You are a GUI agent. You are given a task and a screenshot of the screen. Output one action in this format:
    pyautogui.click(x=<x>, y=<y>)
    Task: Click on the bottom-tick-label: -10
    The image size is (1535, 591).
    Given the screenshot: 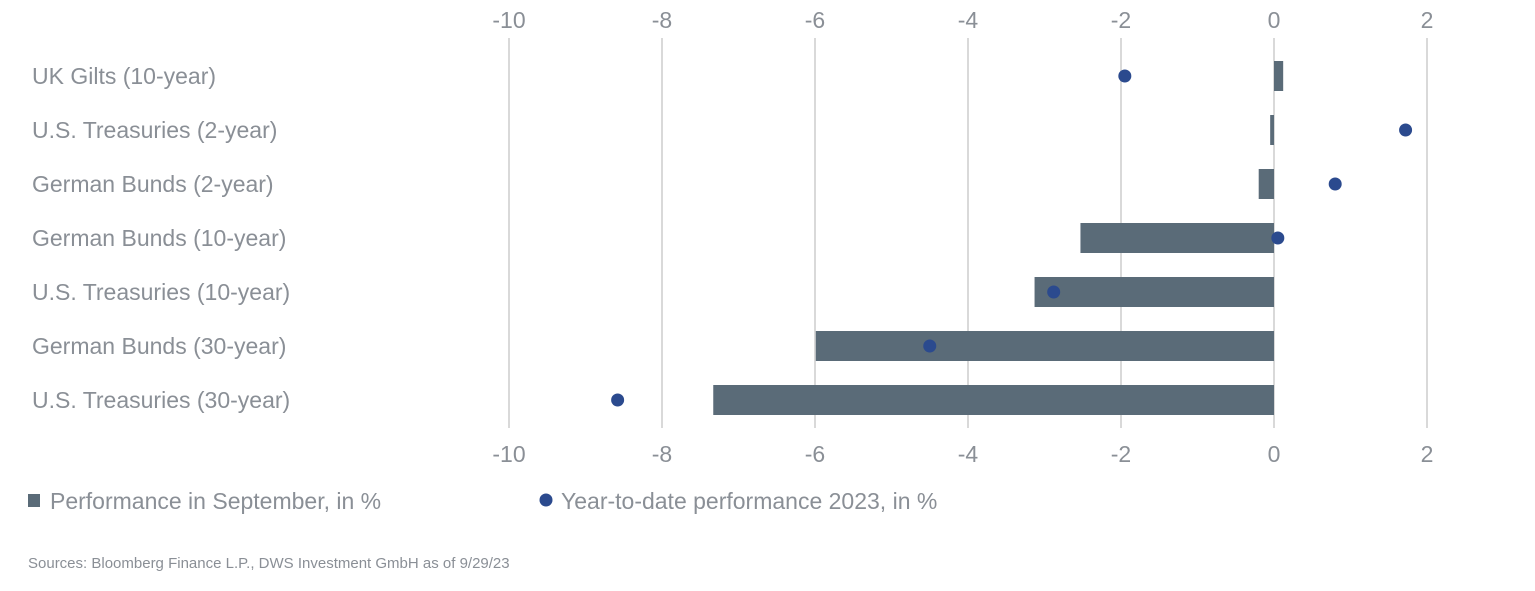 What is the action you would take?
    pyautogui.click(x=508, y=454)
    